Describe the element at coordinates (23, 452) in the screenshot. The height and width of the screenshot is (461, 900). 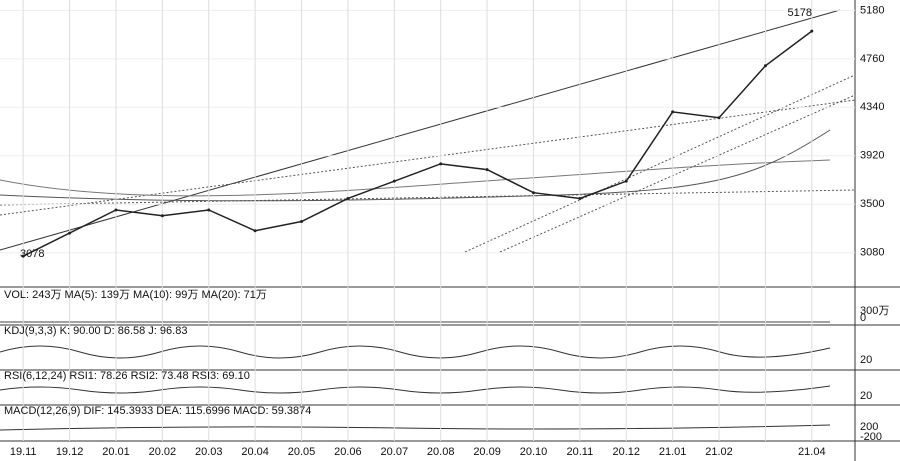
I see `x-tick-label: 19.11` at that location.